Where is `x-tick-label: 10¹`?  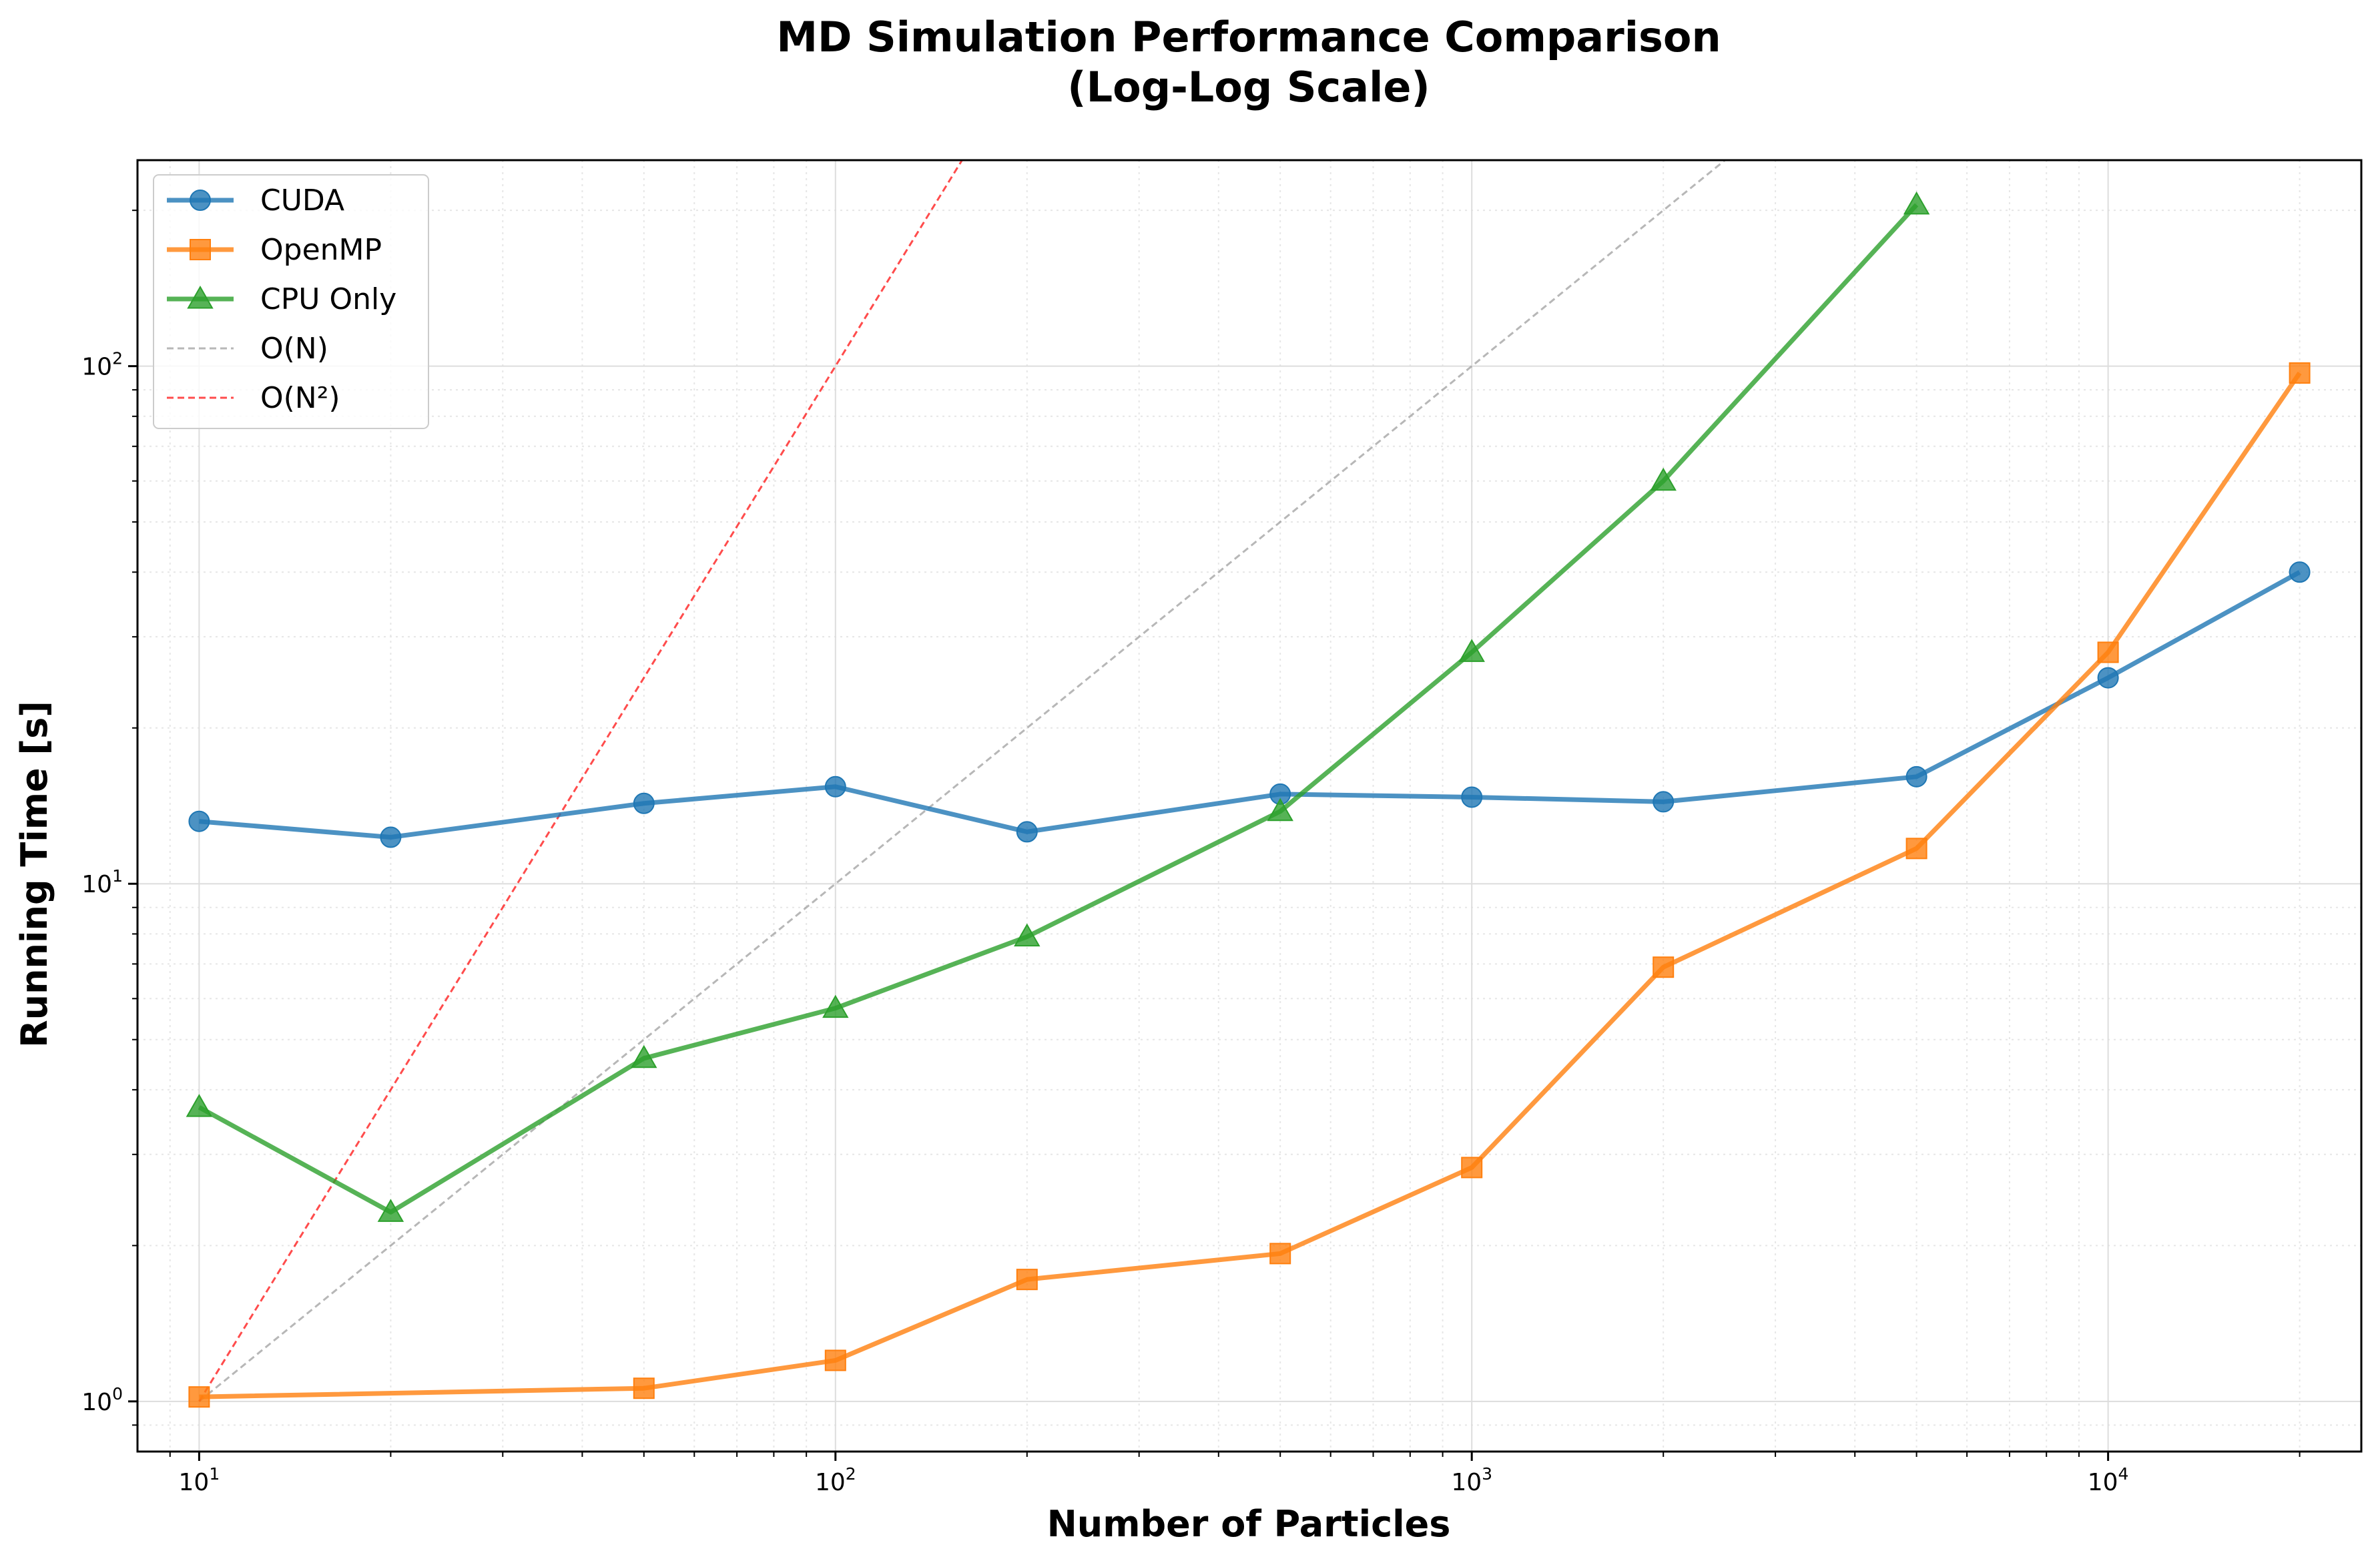
x-tick-label: 10¹ is located at coordinates (199, 1480).